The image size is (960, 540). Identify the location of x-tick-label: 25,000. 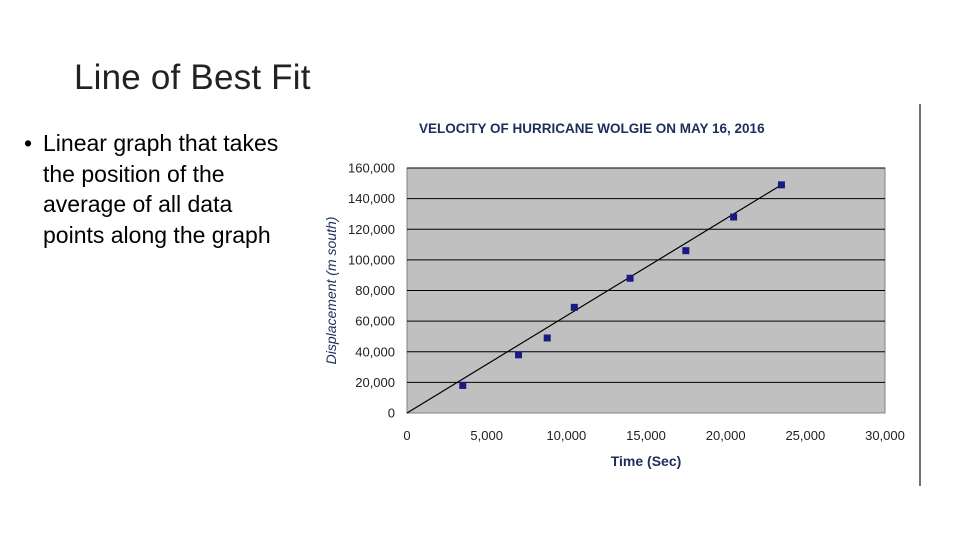
(805, 435).